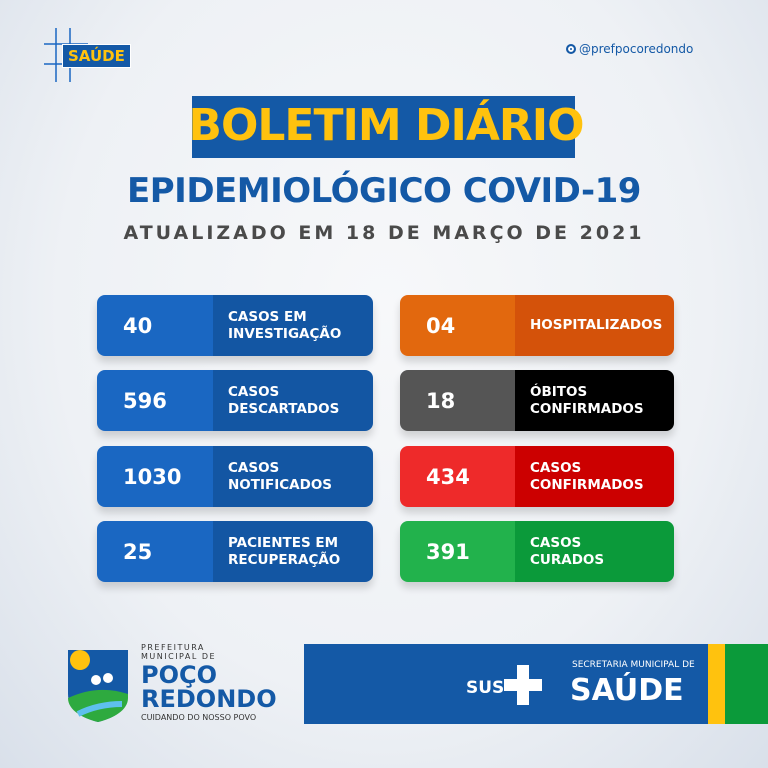 The height and width of the screenshot is (768, 768). I want to click on city-slogan: CUIDANDO DO NOSSO POVO, so click(199, 717).